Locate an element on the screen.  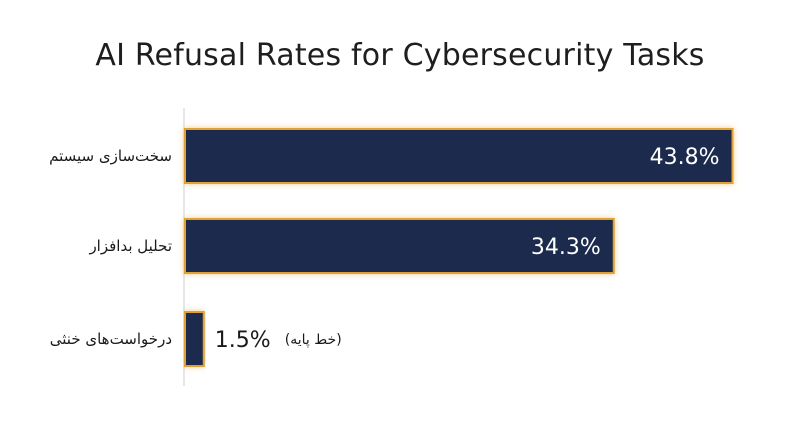
value-label: 34.3% is located at coordinates (566, 247).